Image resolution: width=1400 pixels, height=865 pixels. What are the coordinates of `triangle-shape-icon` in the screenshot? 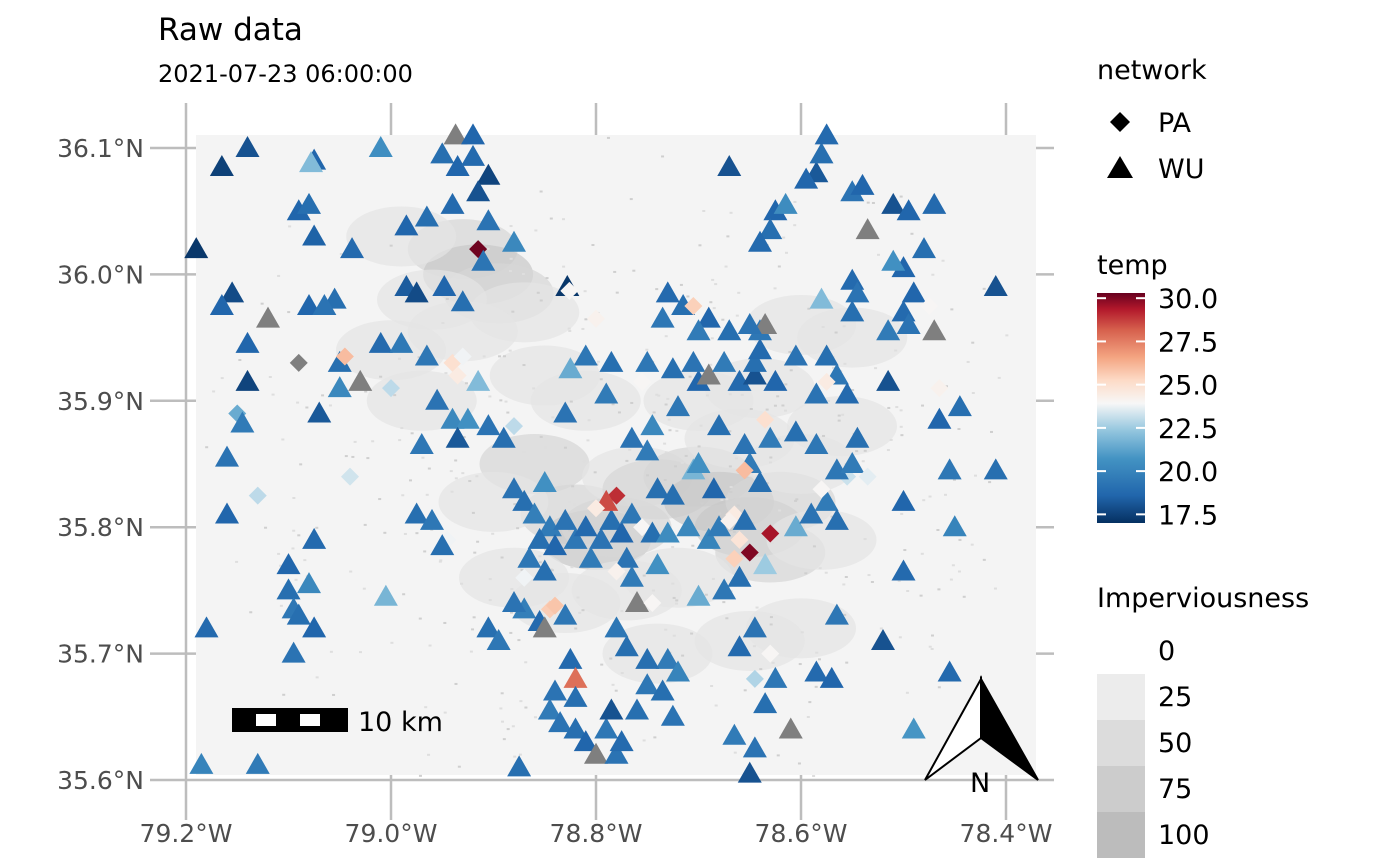 It's located at (1120, 167).